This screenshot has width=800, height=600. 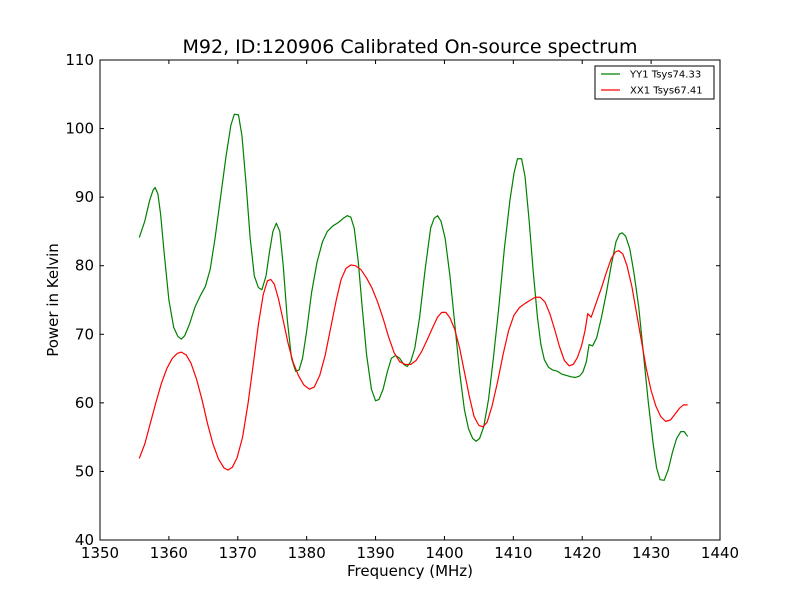 I want to click on y-tick-label: 40, so click(x=84, y=540).